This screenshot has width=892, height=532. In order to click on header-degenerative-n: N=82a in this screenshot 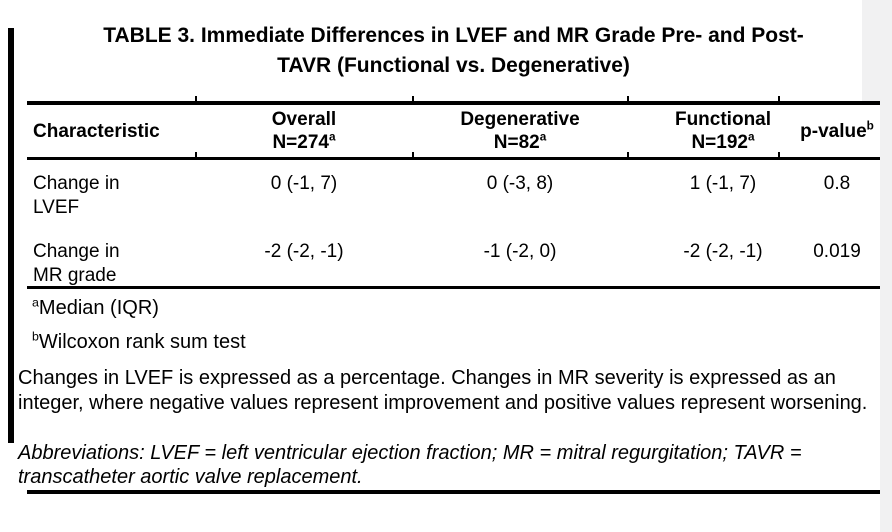, I will do `click(520, 142)`.